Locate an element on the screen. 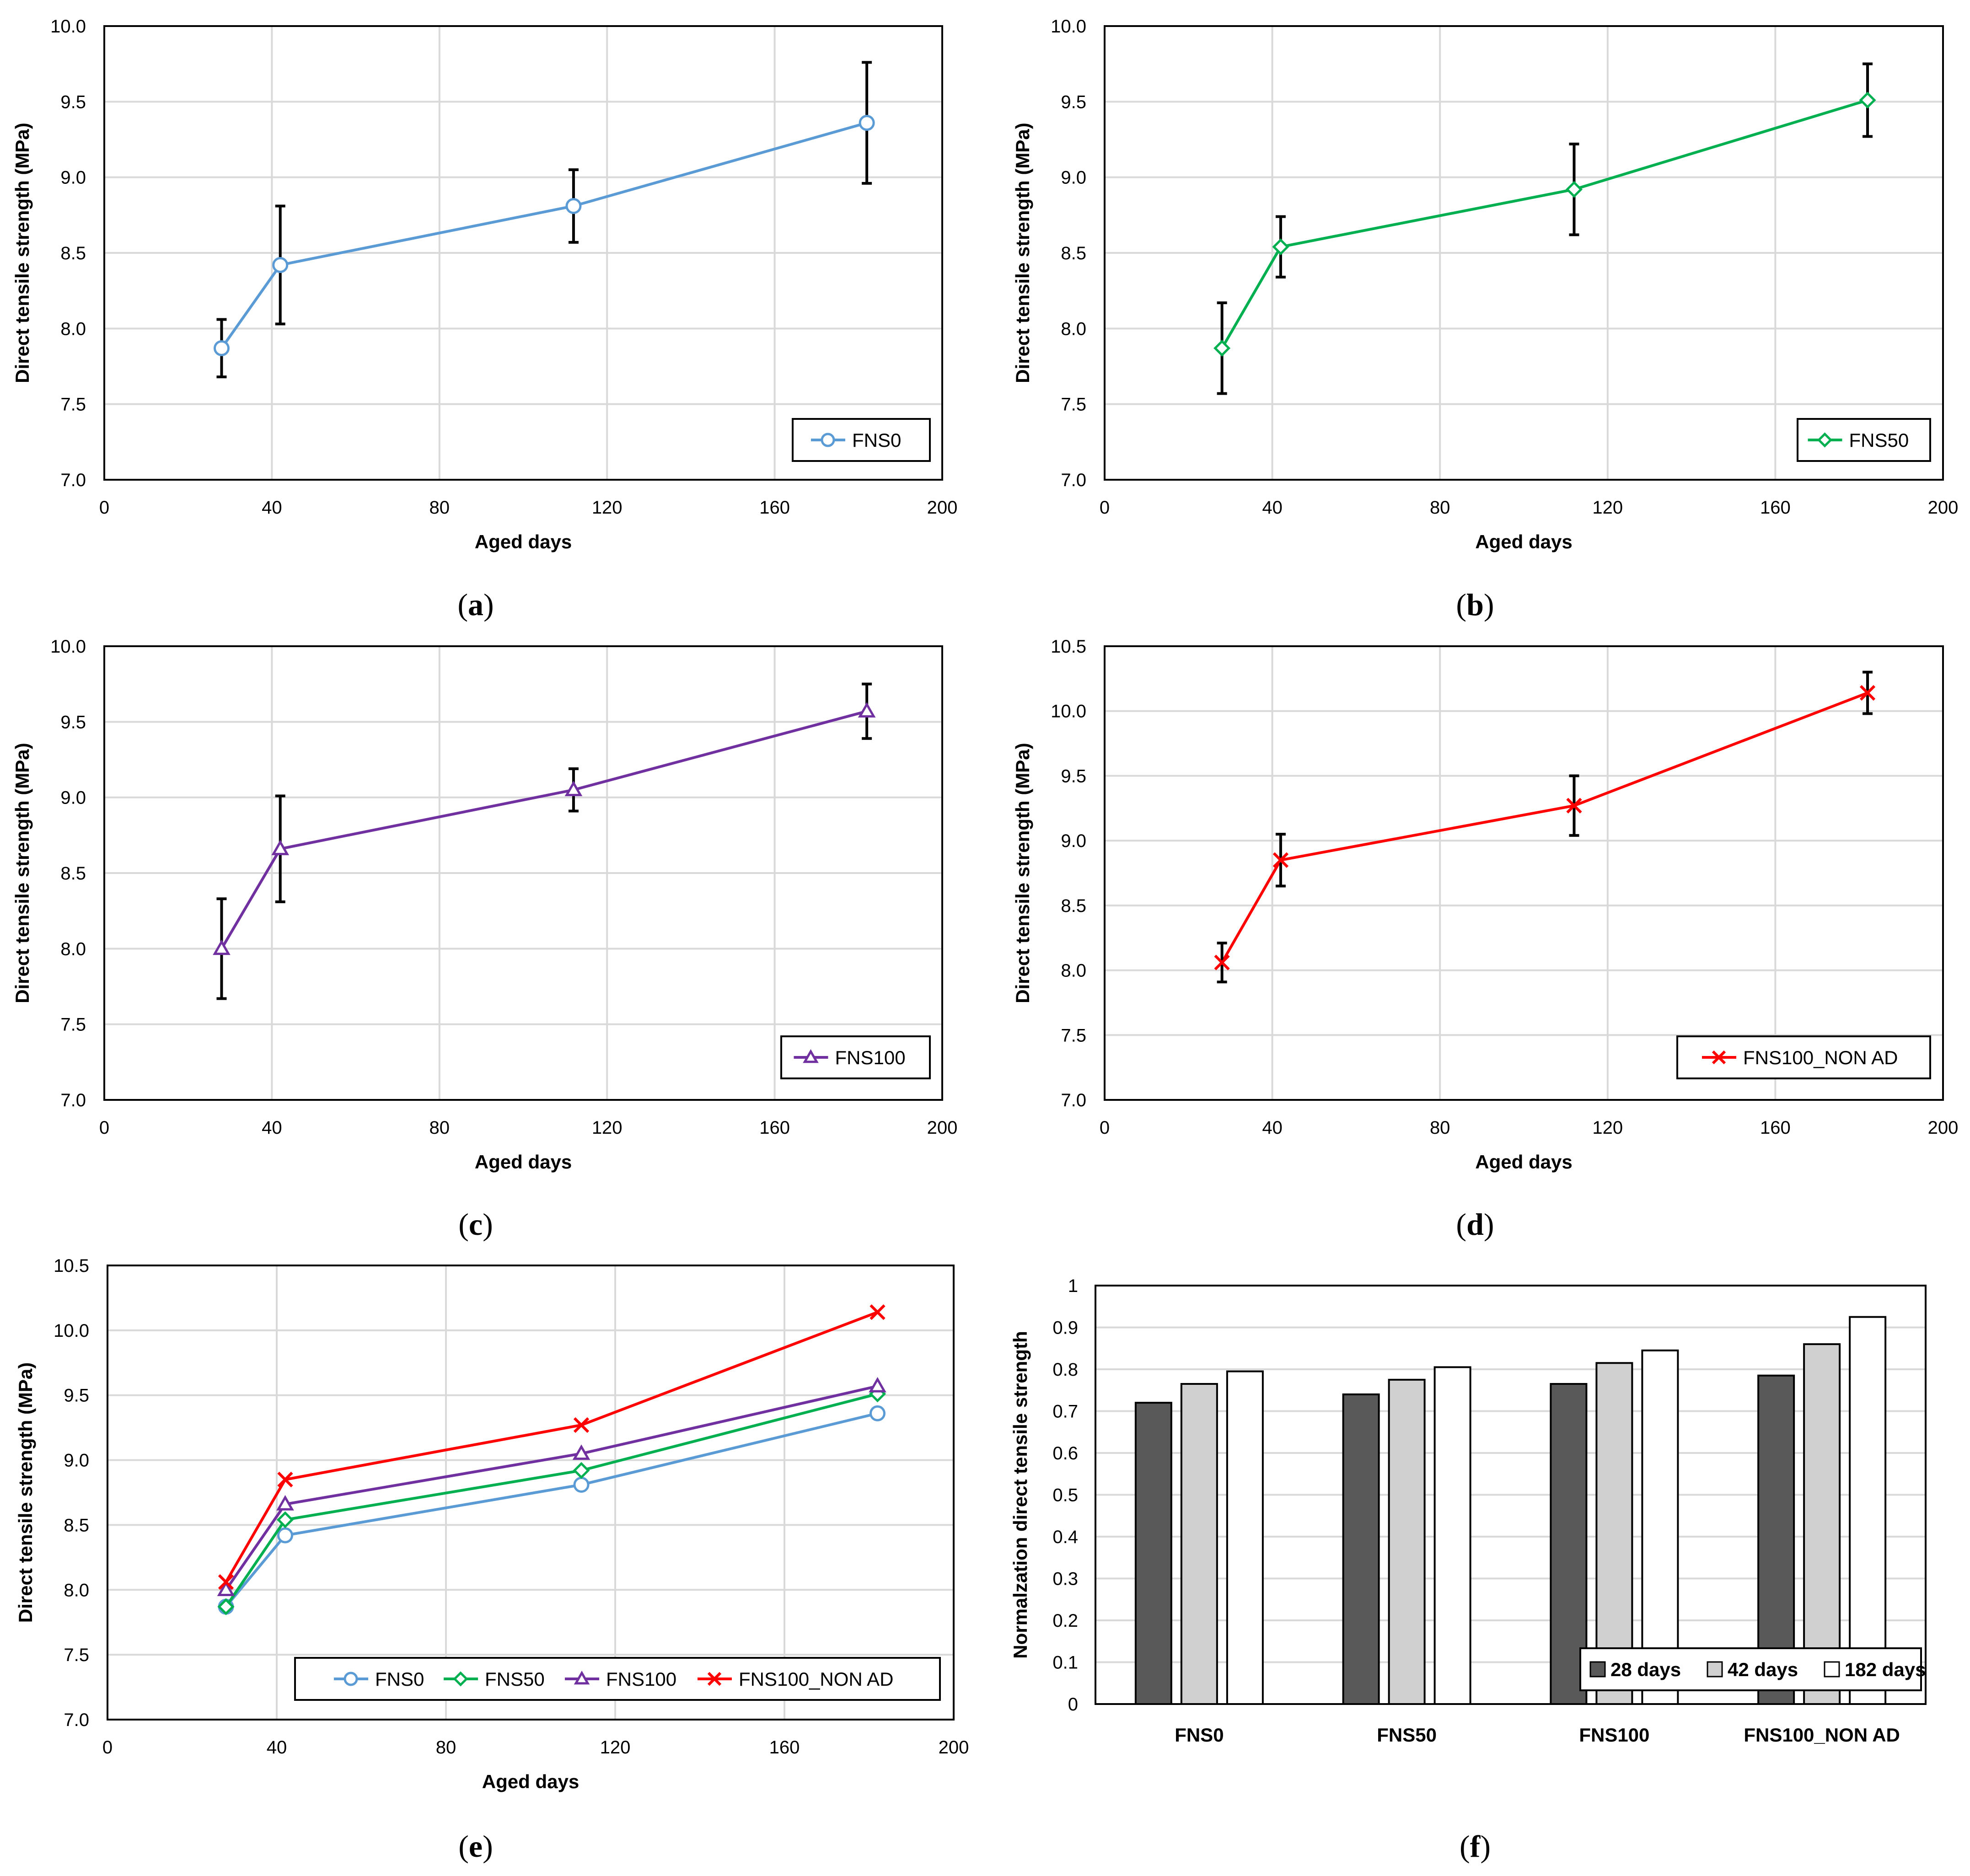 Image resolution: width=1970 pixels, height=1876 pixels. y-axis-title: Direct tensile strength (MPa) is located at coordinates (22, 873).